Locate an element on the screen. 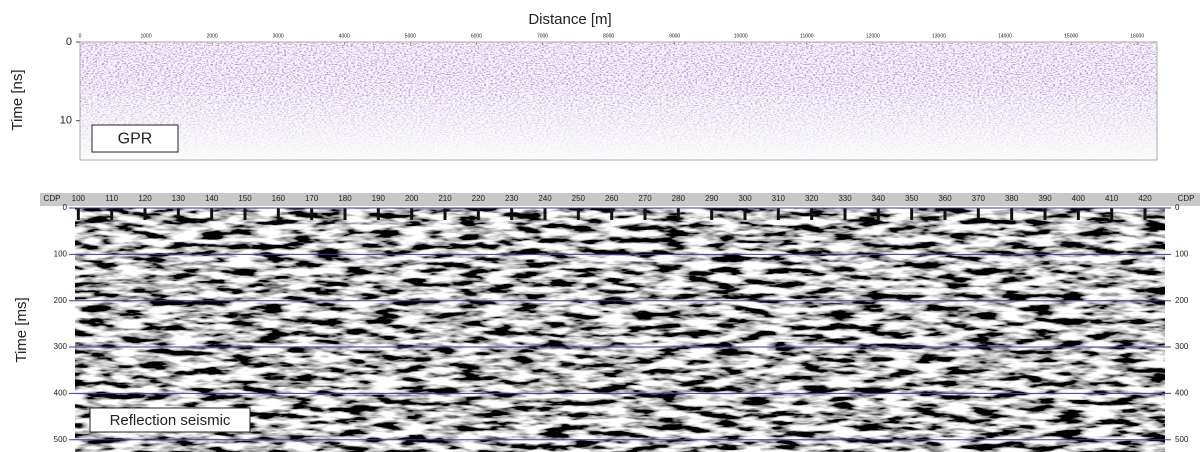  y-tick-label: 200 is located at coordinates (61, 300).